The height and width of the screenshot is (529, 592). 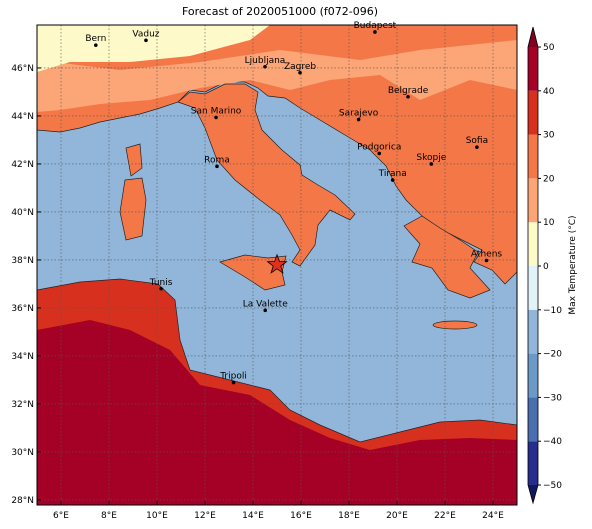 I want to click on y-tick-label: 44°N, so click(x=22, y=117).